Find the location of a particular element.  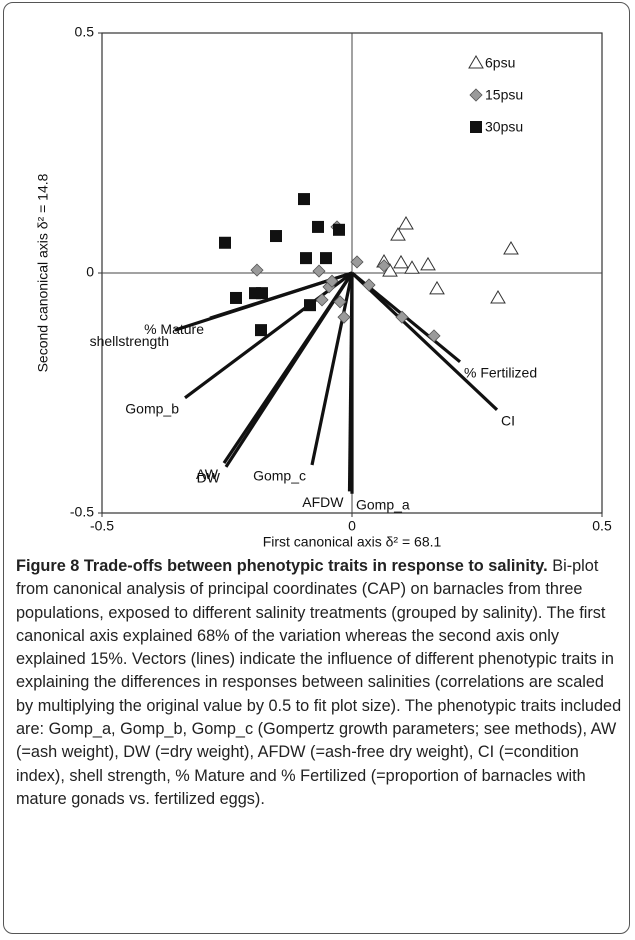

vector-label: shellstrength is located at coordinates (129, 341).